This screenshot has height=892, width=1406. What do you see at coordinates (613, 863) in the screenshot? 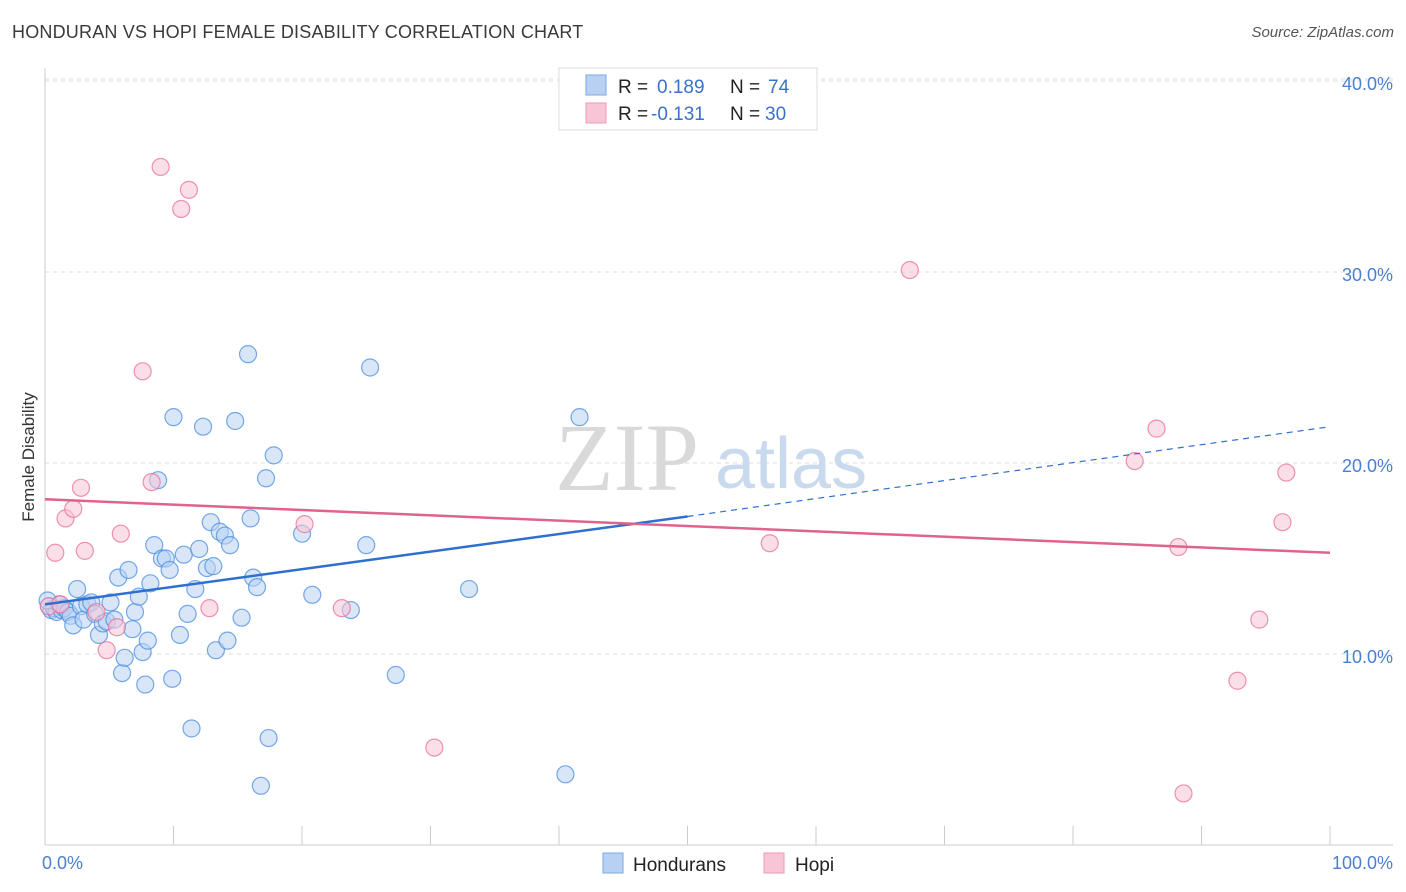
I see `bottom-legend-swatch-hondurans` at bounding box center [613, 863].